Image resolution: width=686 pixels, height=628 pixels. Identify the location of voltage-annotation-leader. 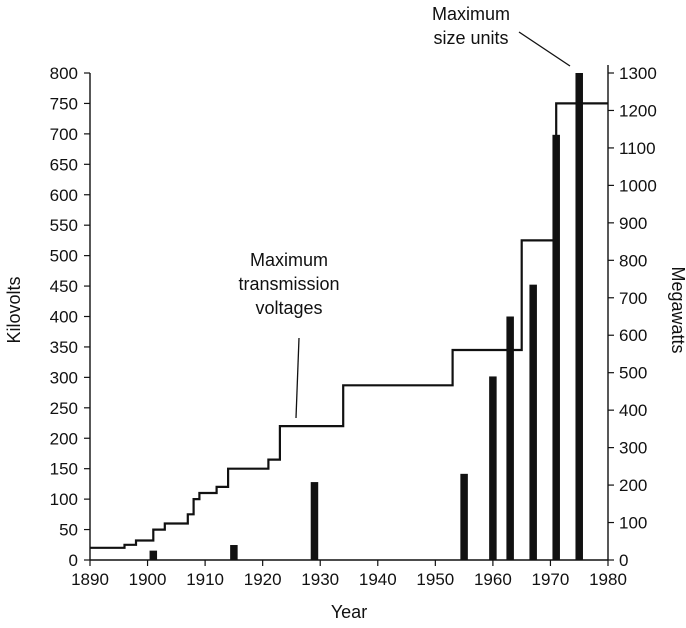
(297, 378).